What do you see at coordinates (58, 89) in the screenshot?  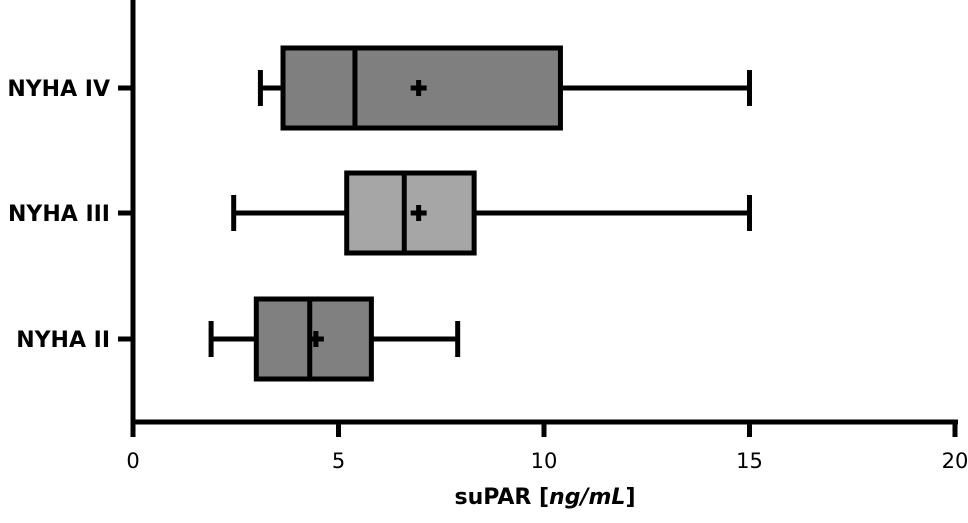 I see `y-tick-label: NYHA IV` at bounding box center [58, 89].